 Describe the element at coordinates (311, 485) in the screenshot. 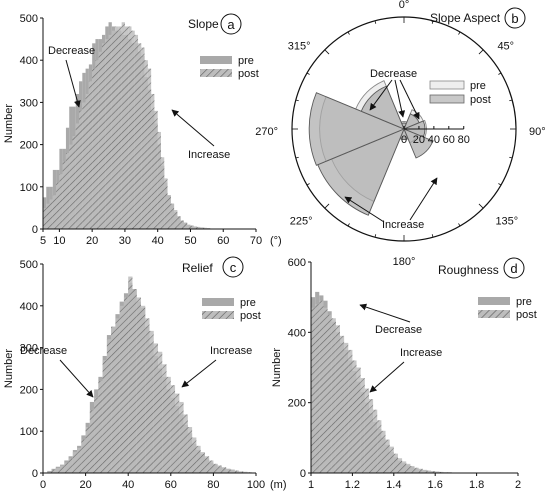

I see `x-tick-label: 1` at that location.